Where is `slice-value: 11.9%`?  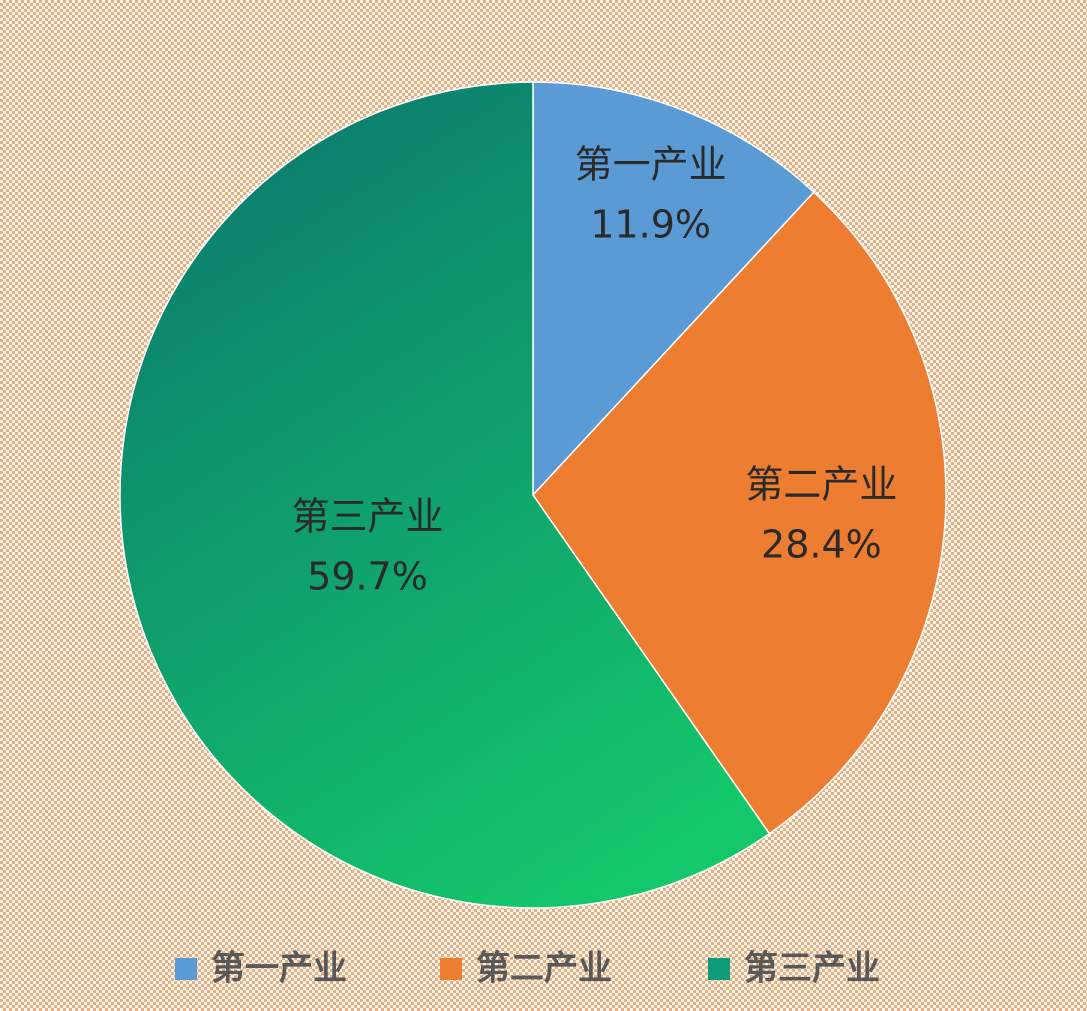
slice-value: 11.9% is located at coordinates (650, 225).